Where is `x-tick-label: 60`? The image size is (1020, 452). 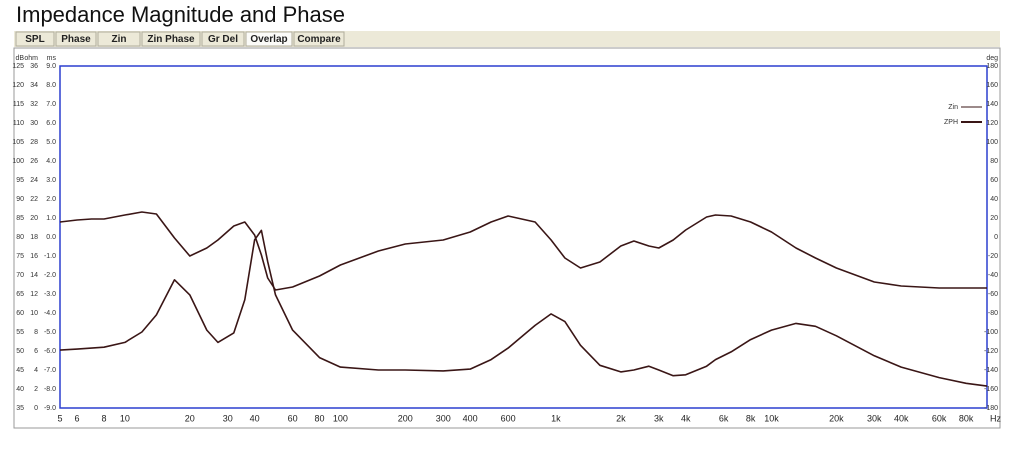 x-tick-label: 60 is located at coordinates (293, 418).